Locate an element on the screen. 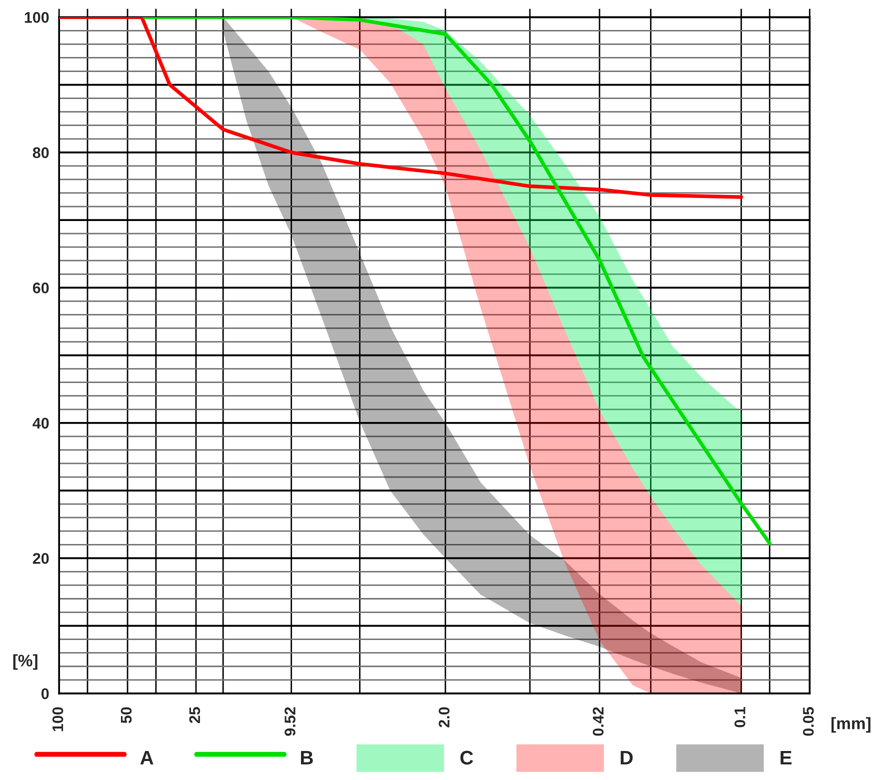 The height and width of the screenshot is (780, 882). legend-label: D is located at coordinates (626, 757).